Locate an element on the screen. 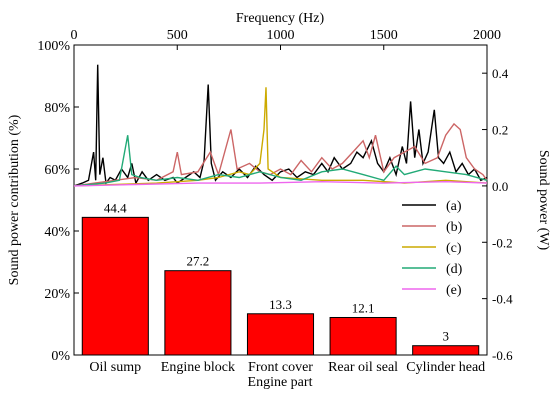 The height and width of the screenshot is (403, 550). y-right-tick-label: 0.0 is located at coordinates (500, 186).